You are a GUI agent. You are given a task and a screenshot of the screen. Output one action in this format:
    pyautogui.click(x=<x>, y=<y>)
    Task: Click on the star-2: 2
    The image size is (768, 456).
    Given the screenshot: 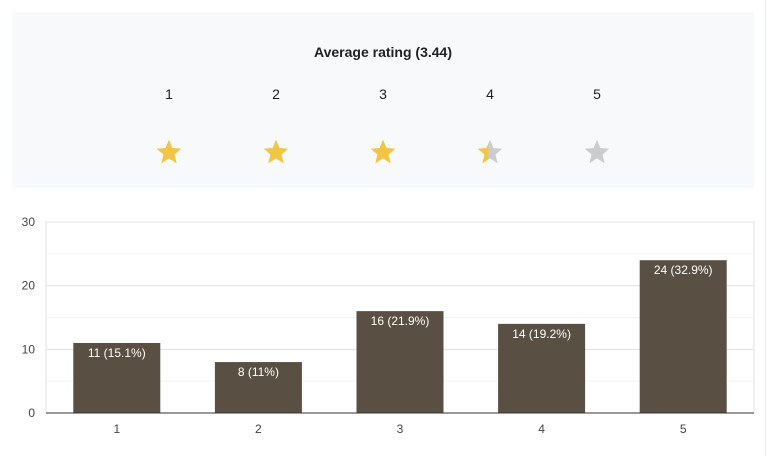 What is the action you would take?
    pyautogui.click(x=276, y=125)
    